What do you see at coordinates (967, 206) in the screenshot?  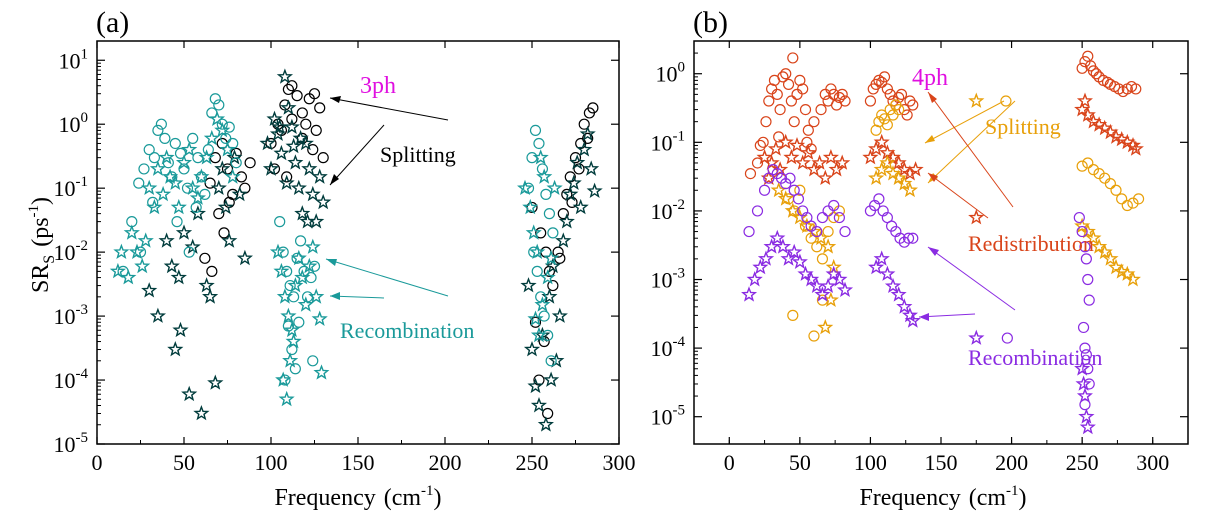 I see `panel-b-arrows` at bounding box center [967, 206].